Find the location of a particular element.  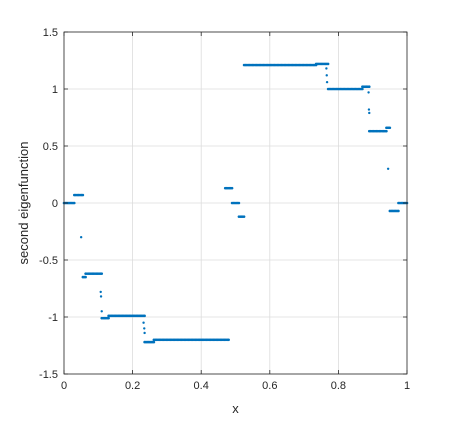

x-axis-label: x is located at coordinates (235, 408).